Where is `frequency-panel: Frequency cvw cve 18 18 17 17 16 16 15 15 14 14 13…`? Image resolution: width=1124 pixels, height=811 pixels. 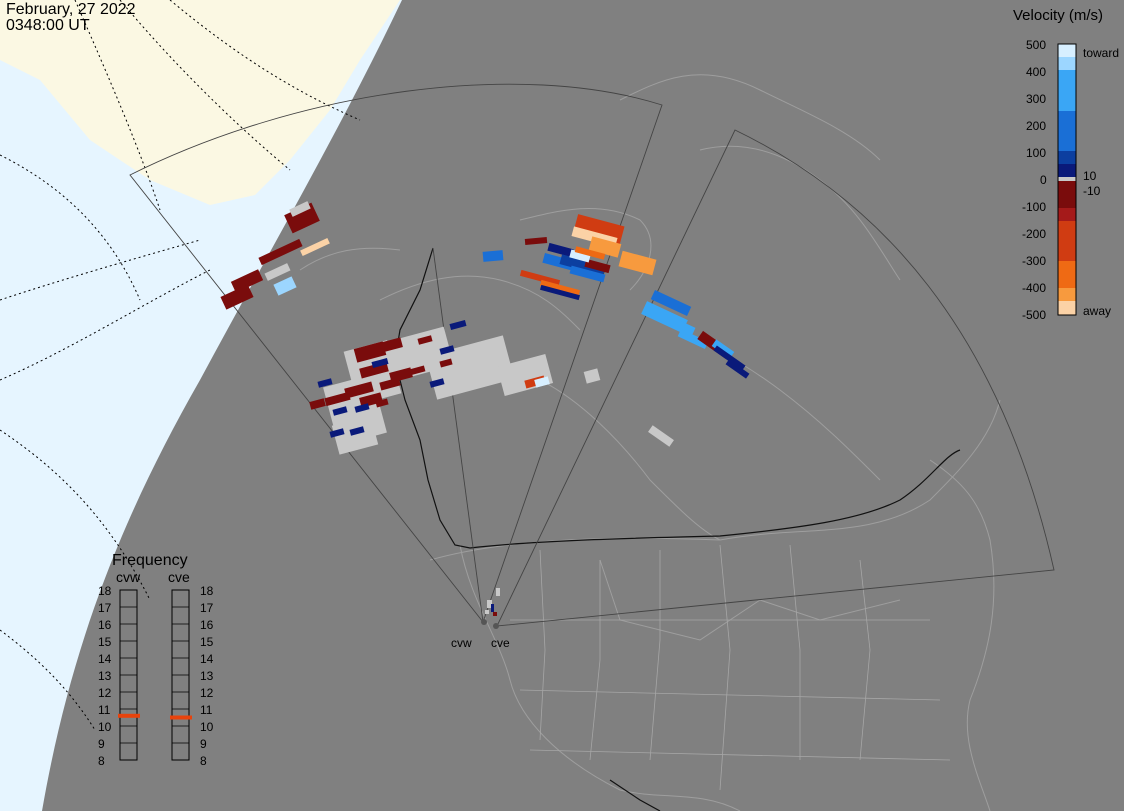
frequency-panel: Frequency cvw cve 18 18 17 17 16 16 15 15 14 14 13… is located at coordinates (156, 660).